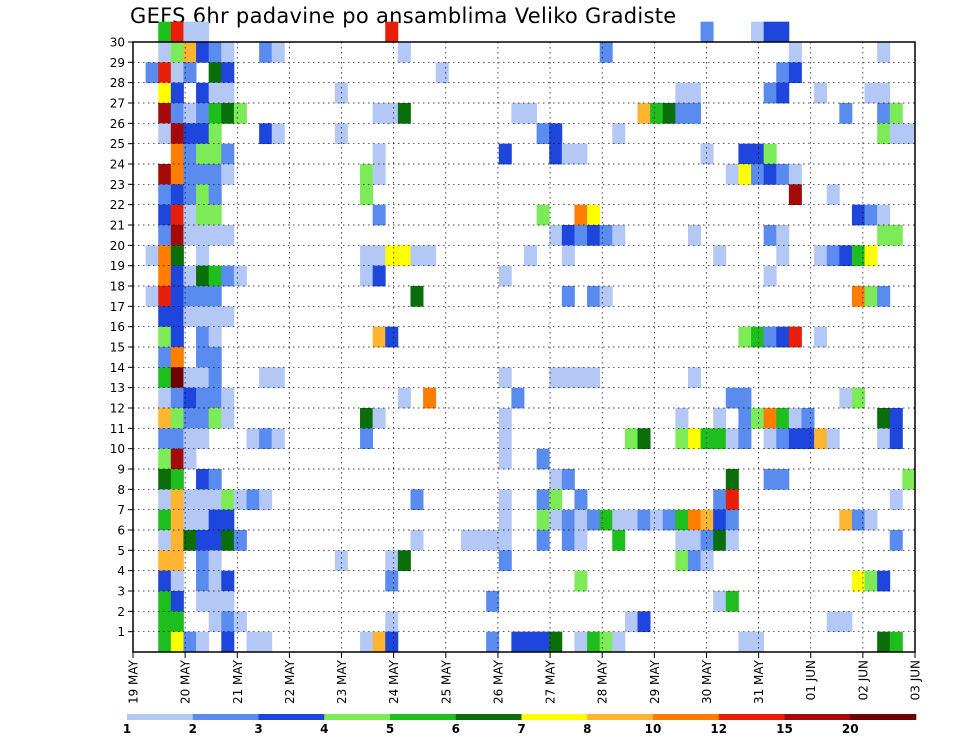 Image resolution: width=960 pixels, height=742 pixels. What do you see at coordinates (603, 681) in the screenshot?
I see `x-tick-label: 28 MAY` at bounding box center [603, 681].